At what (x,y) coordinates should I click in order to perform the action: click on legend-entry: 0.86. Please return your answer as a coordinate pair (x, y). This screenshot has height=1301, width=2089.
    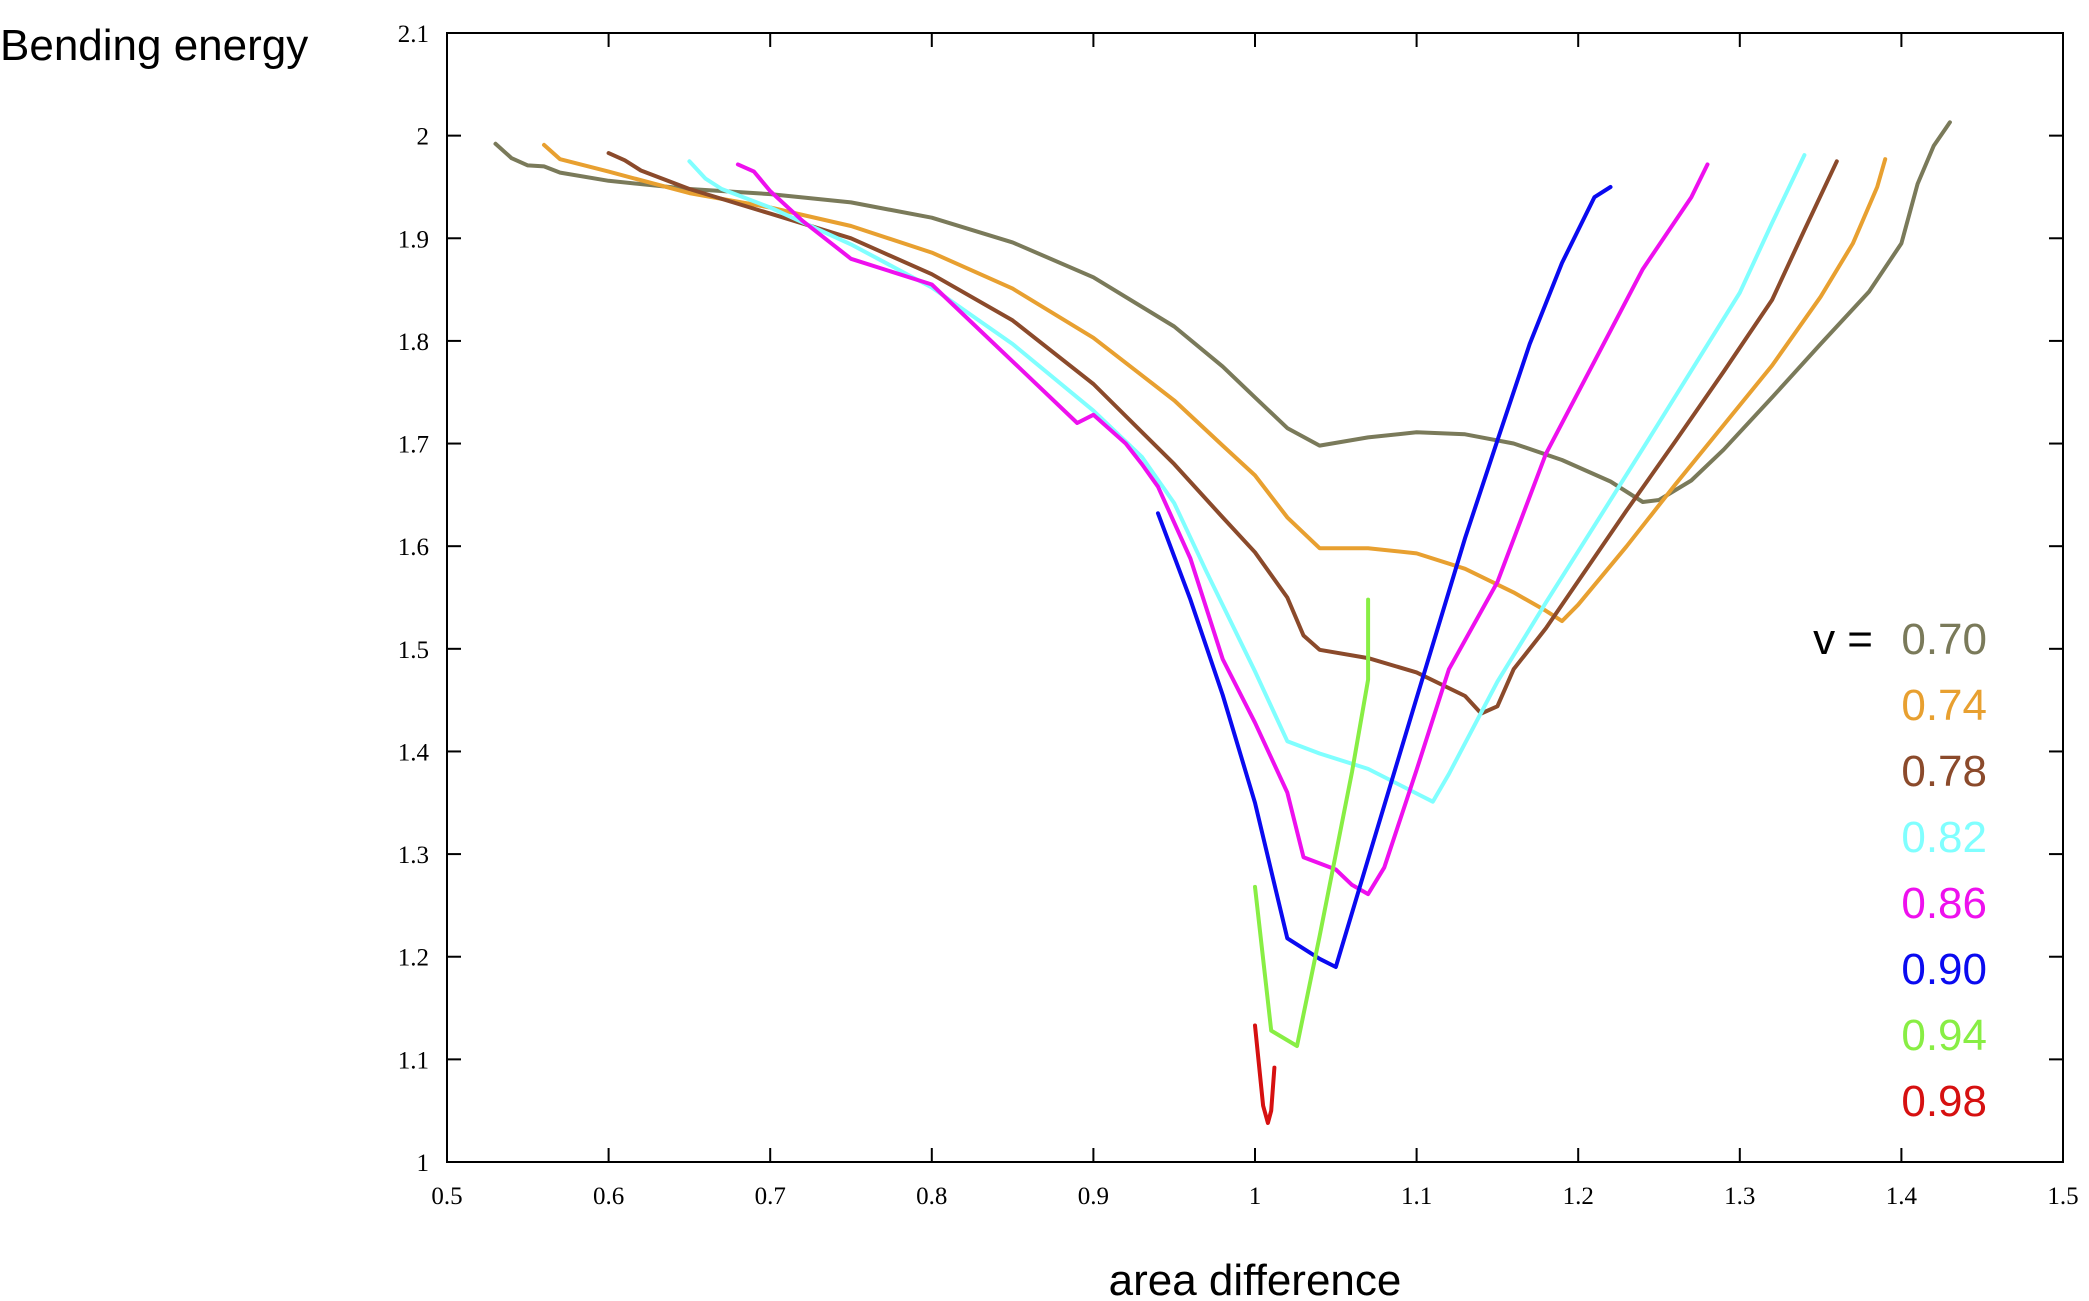
    Looking at the image, I should click on (1944, 903).